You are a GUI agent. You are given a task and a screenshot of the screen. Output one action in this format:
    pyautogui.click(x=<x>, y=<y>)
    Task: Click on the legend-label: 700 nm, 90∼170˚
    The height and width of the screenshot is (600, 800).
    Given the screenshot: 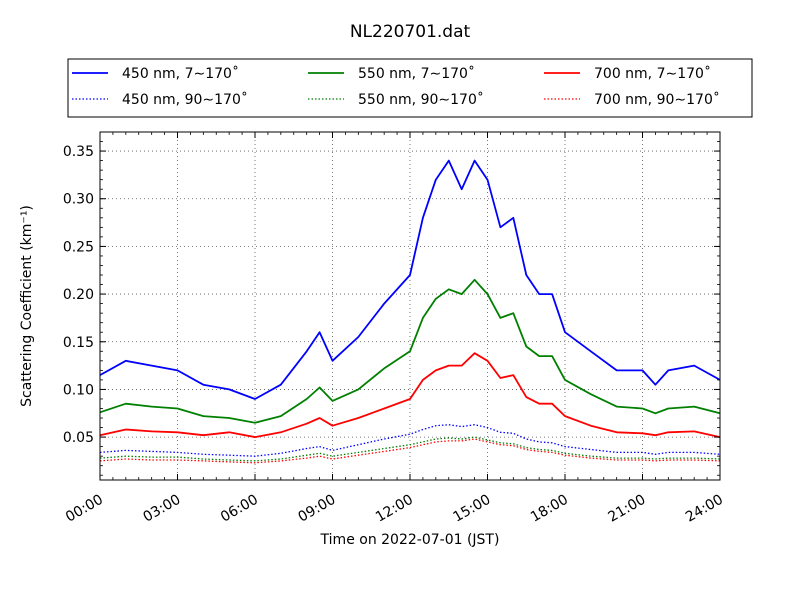 What is the action you would take?
    pyautogui.click(x=657, y=99)
    